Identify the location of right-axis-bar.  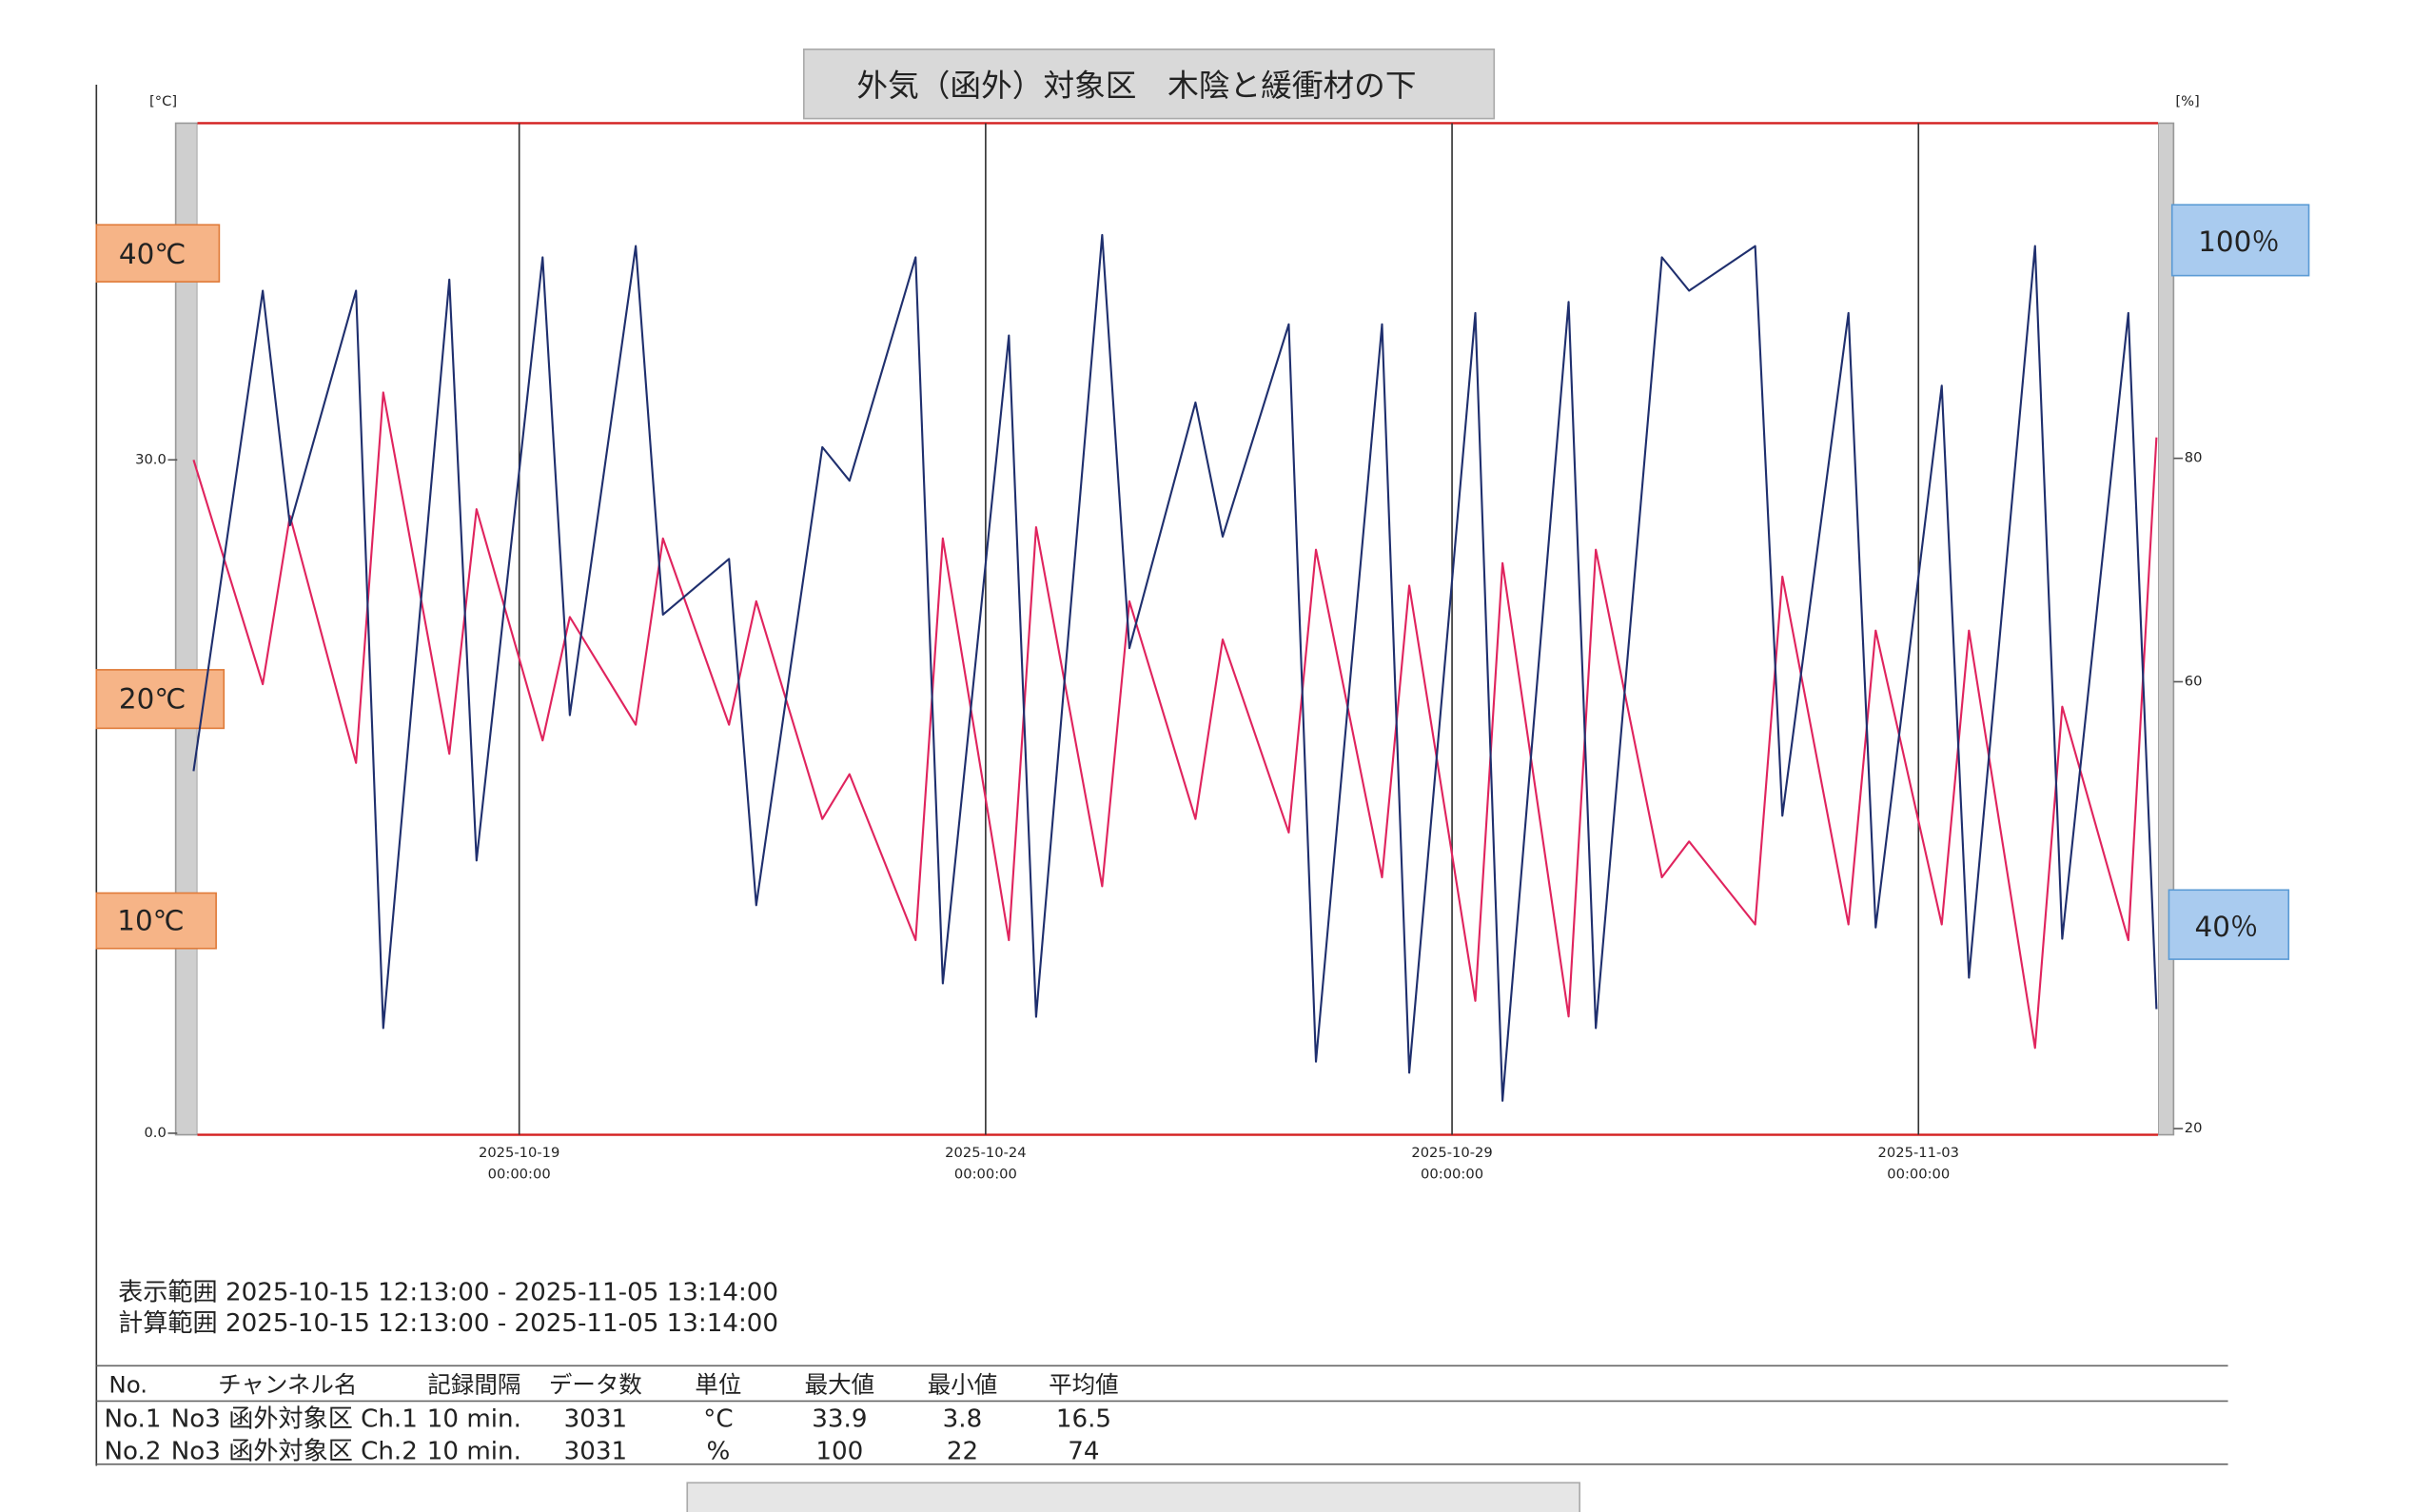
(2166, 629).